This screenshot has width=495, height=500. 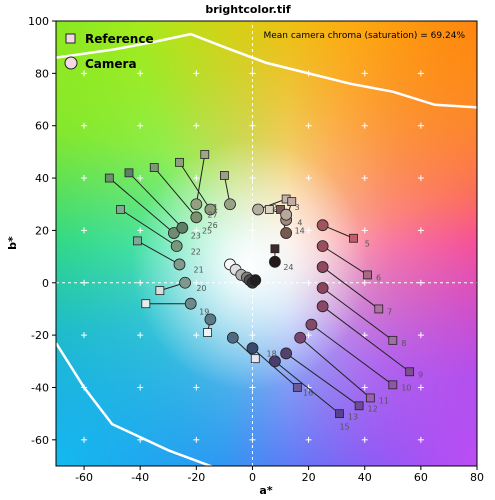 What do you see at coordinates (300, 230) in the screenshot?
I see `patch-label-14: 14` at bounding box center [300, 230].